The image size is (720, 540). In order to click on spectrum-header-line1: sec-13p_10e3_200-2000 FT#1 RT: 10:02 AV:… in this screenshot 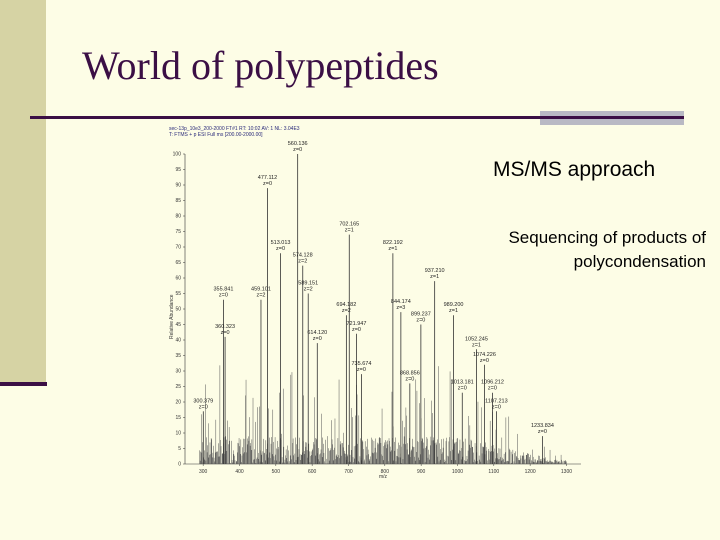, I will do `click(234, 129)`.